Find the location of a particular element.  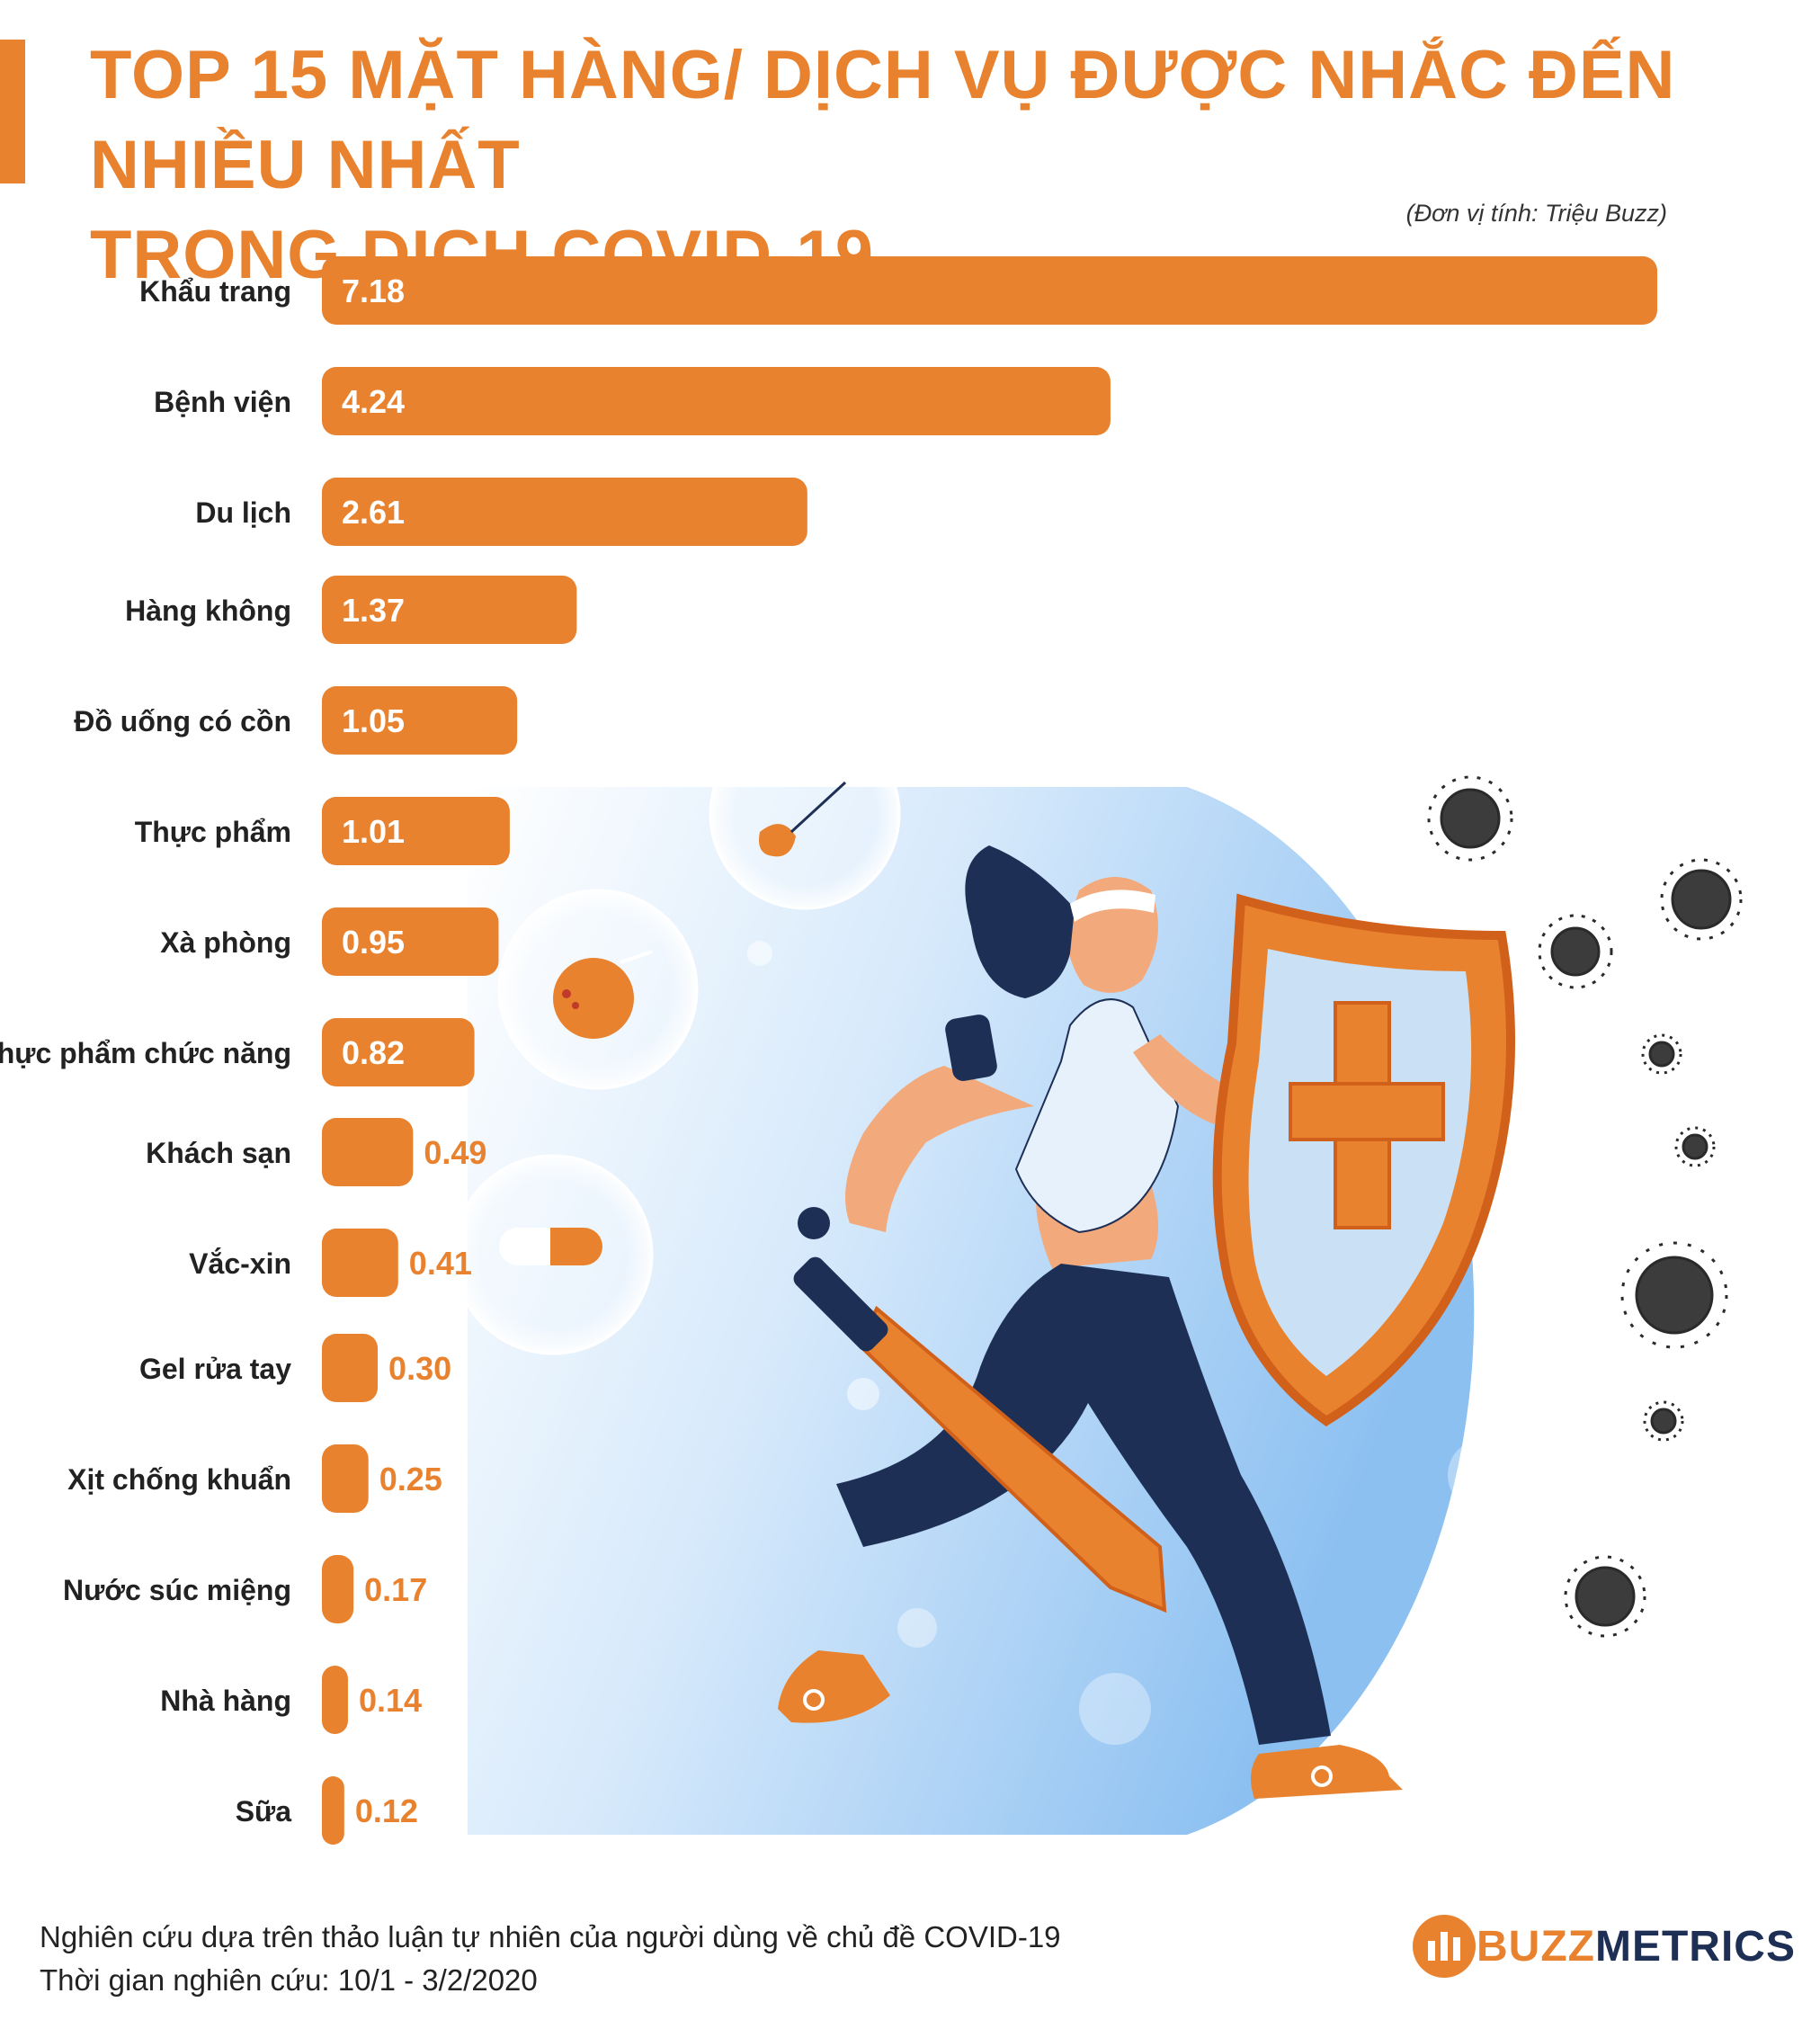

apple-icon is located at coordinates (603, 994).